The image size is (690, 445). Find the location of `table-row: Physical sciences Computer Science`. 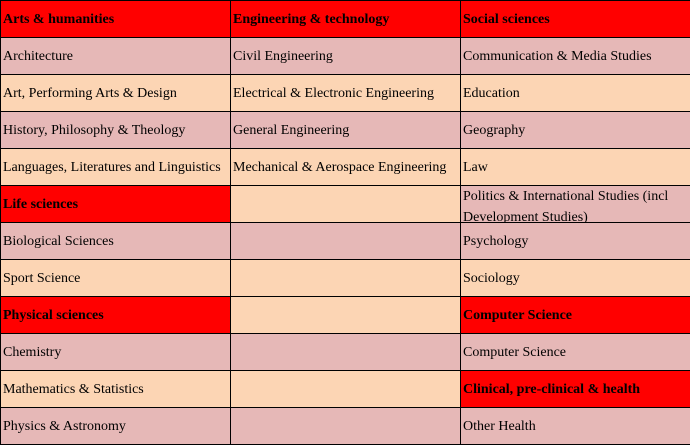

table-row: Physical sciences Computer Science is located at coordinates (345, 315).